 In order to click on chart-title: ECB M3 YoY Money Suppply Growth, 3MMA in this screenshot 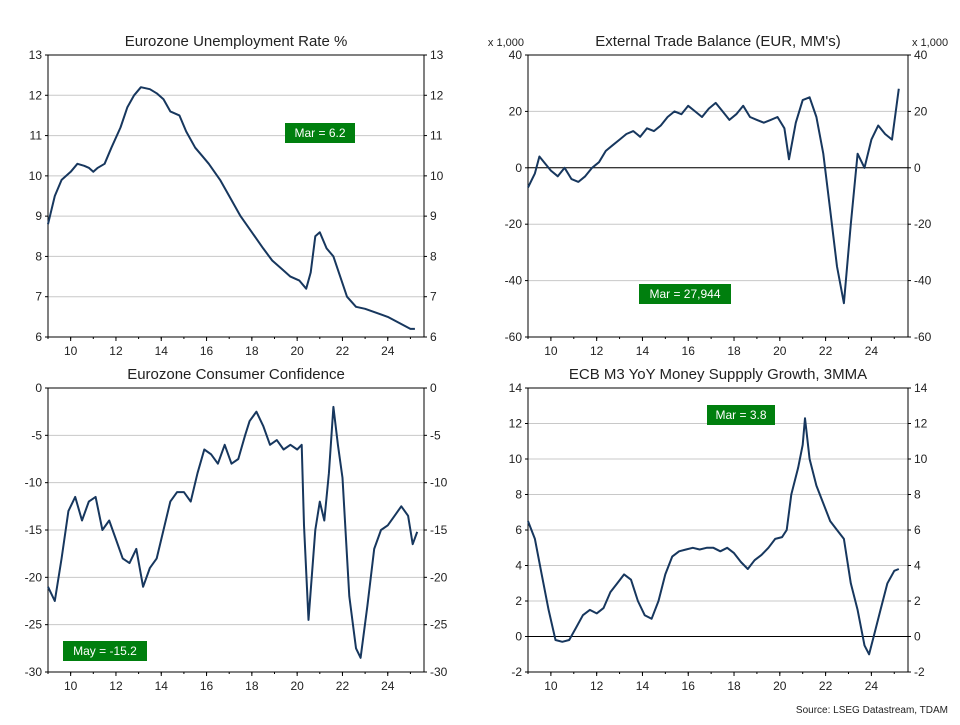, I will do `click(718, 374)`.